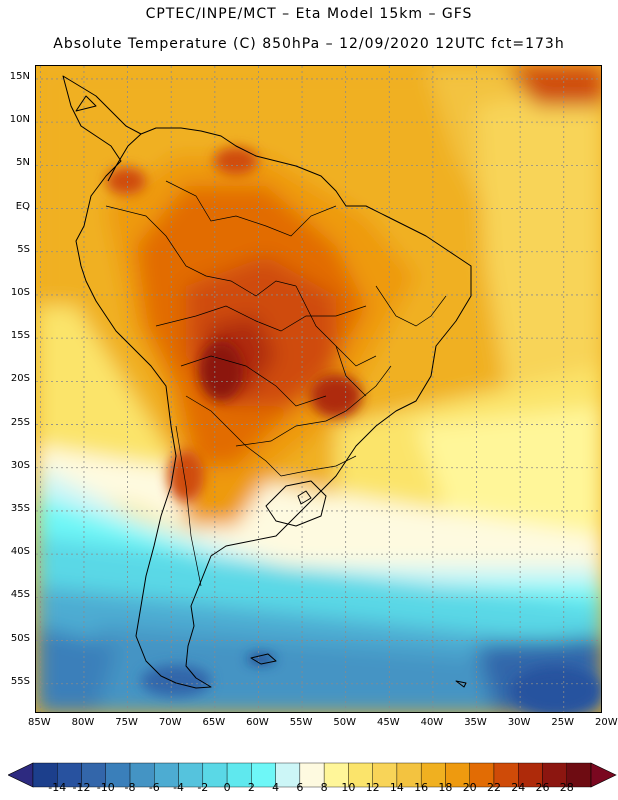 This screenshot has height=800, width=618. Describe the element at coordinates (372, 787) in the screenshot. I see `colorbar-label: 12` at that location.